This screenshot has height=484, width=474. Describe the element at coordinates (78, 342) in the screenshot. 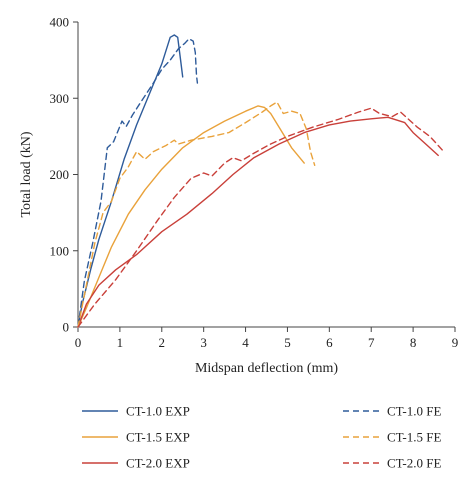

I see `x-tick-label: 0` at that location.